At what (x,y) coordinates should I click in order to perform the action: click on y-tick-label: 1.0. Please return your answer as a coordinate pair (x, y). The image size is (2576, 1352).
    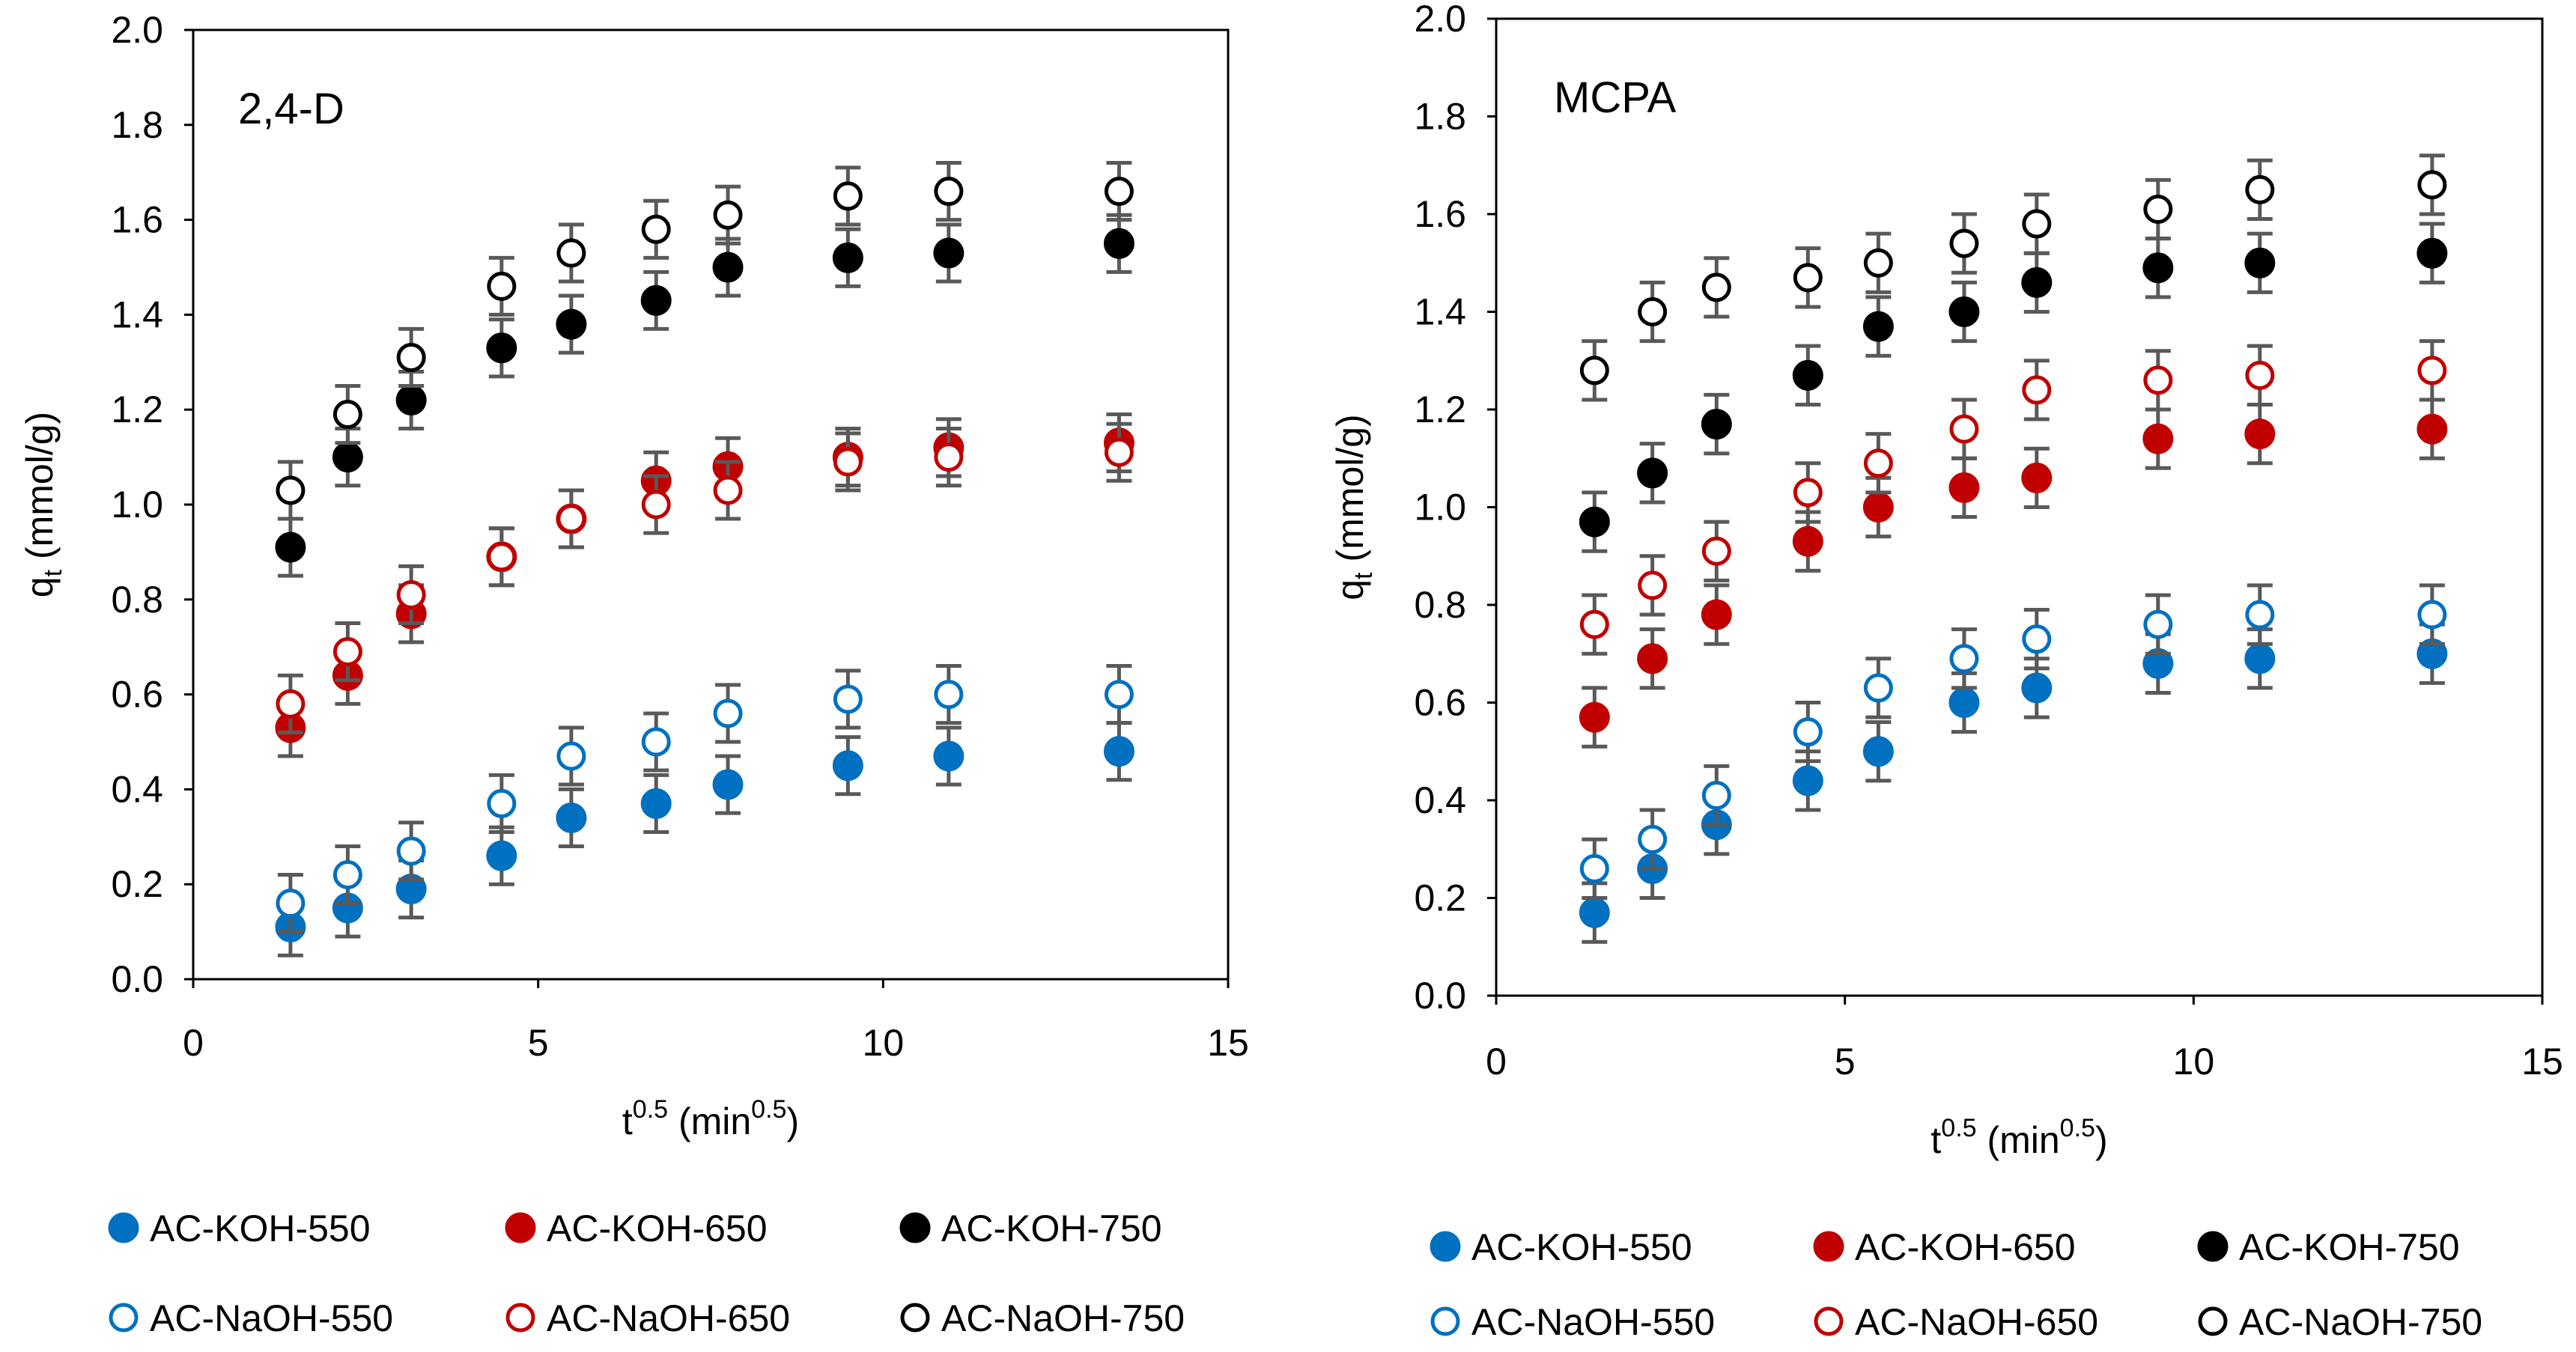
    Looking at the image, I should click on (1440, 508).